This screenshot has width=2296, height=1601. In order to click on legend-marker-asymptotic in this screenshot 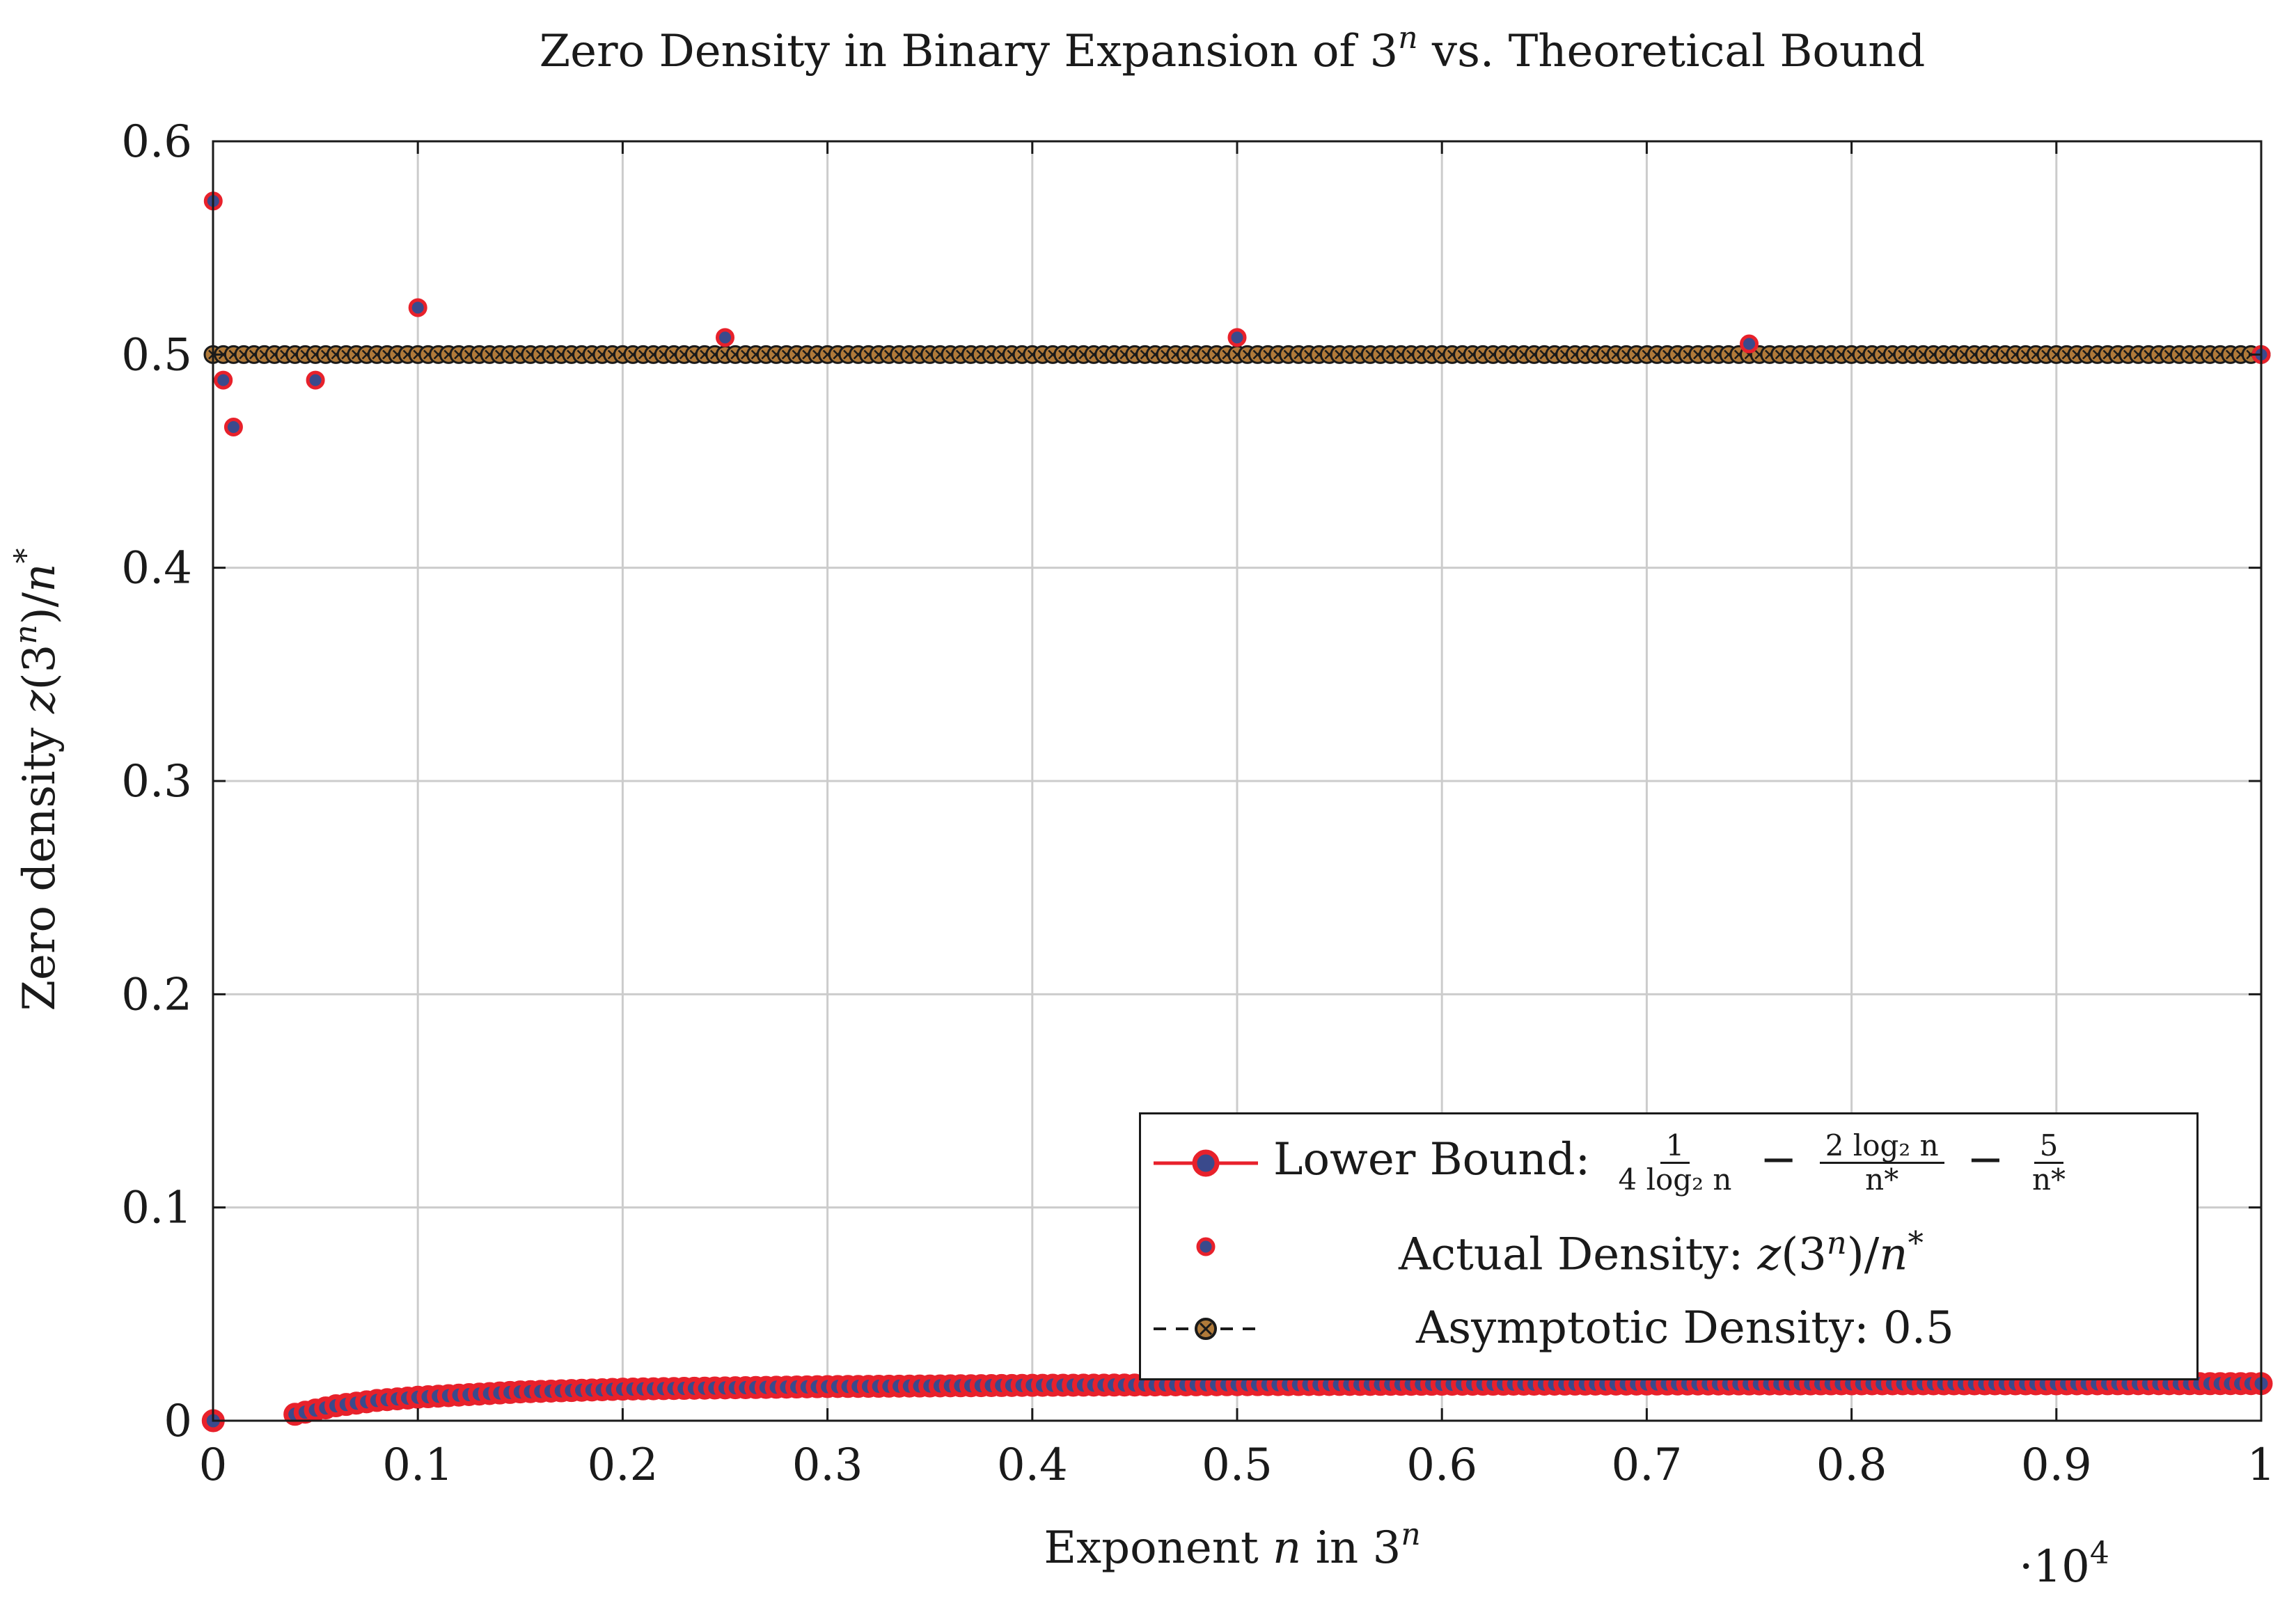, I will do `click(1206, 1329)`.